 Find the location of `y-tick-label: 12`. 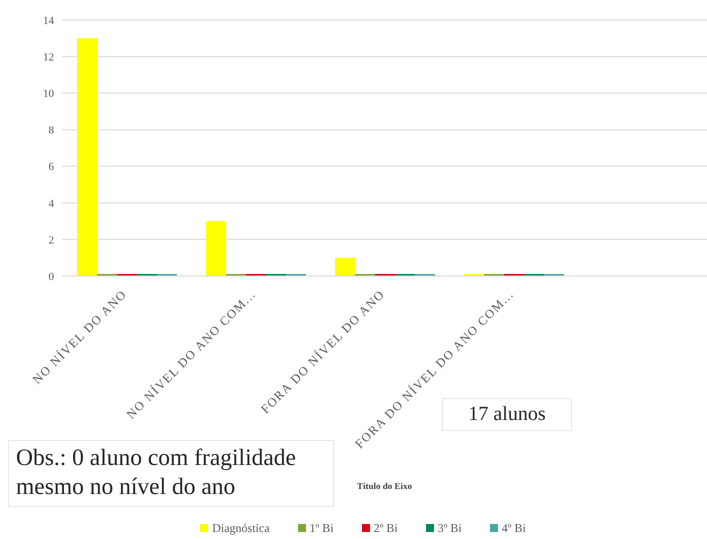

y-tick-label: 12 is located at coordinates (48, 57).